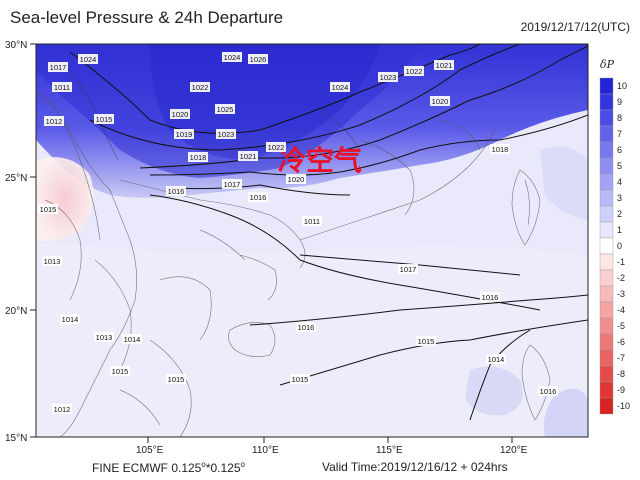  I want to click on lat-label-25: 25°N, so click(16, 178).